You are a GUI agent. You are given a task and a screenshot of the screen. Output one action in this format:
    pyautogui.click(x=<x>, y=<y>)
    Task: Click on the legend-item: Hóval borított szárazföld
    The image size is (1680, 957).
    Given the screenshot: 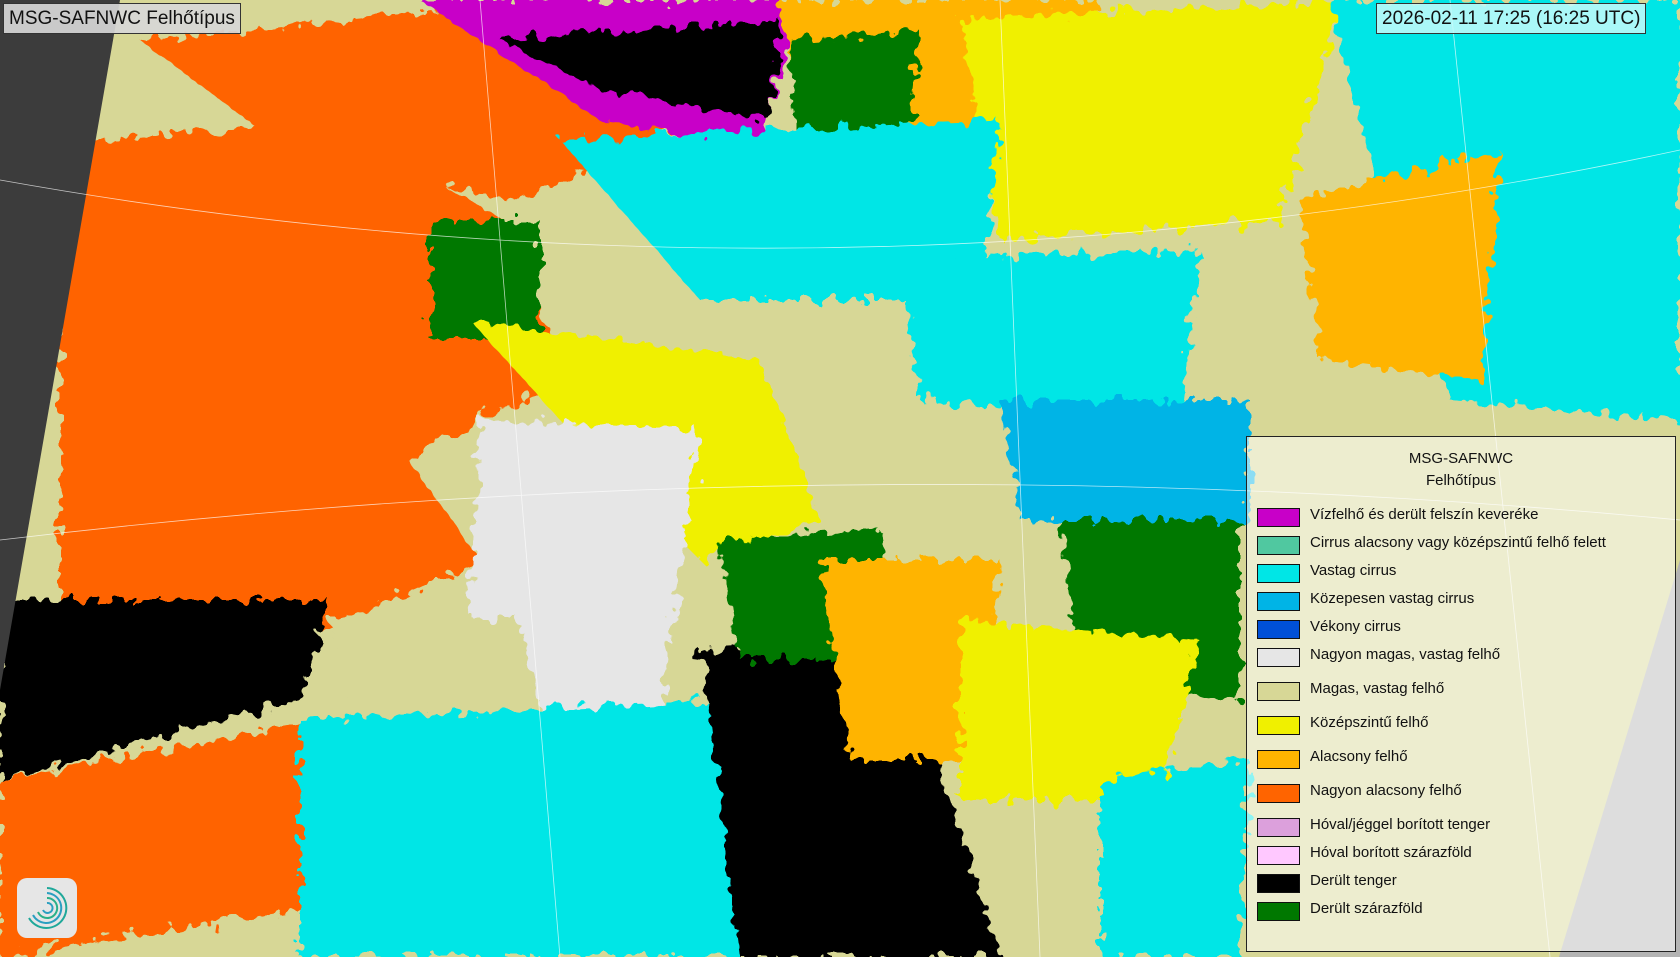 What is the action you would take?
    pyautogui.click(x=1461, y=856)
    